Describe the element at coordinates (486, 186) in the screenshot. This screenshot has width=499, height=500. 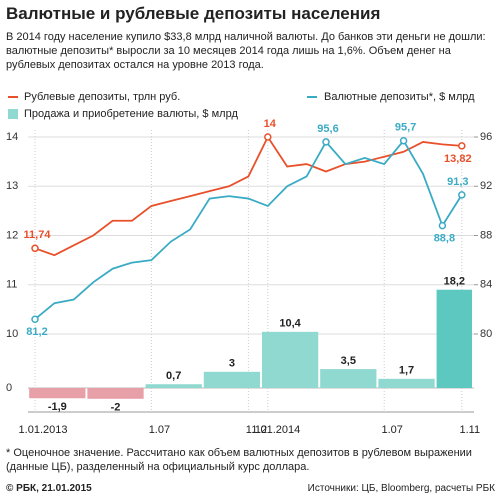
I see `y2-tick-label: 92` at that location.